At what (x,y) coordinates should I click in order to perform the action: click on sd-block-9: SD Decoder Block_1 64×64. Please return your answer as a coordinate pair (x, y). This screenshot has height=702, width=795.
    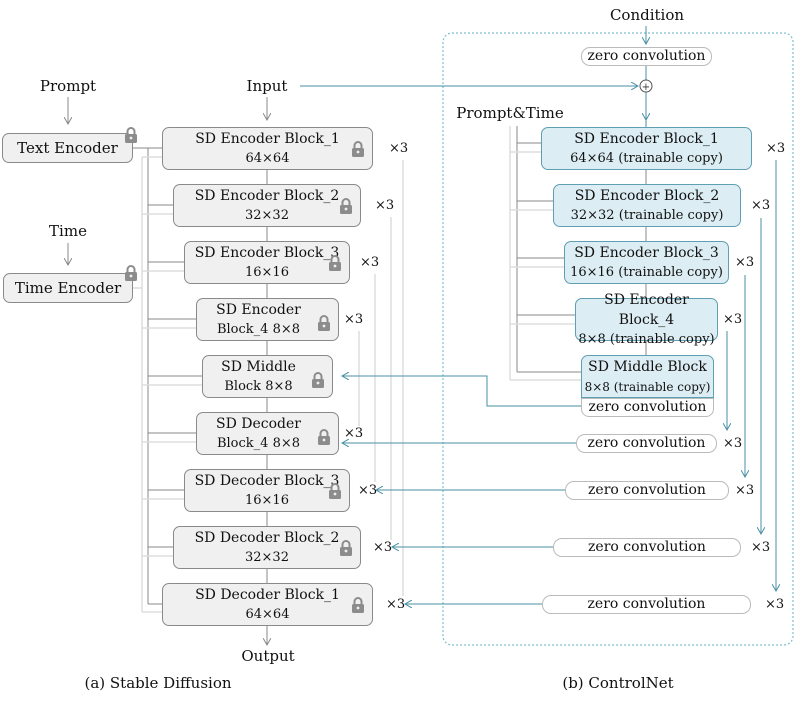
    Looking at the image, I should click on (267, 604).